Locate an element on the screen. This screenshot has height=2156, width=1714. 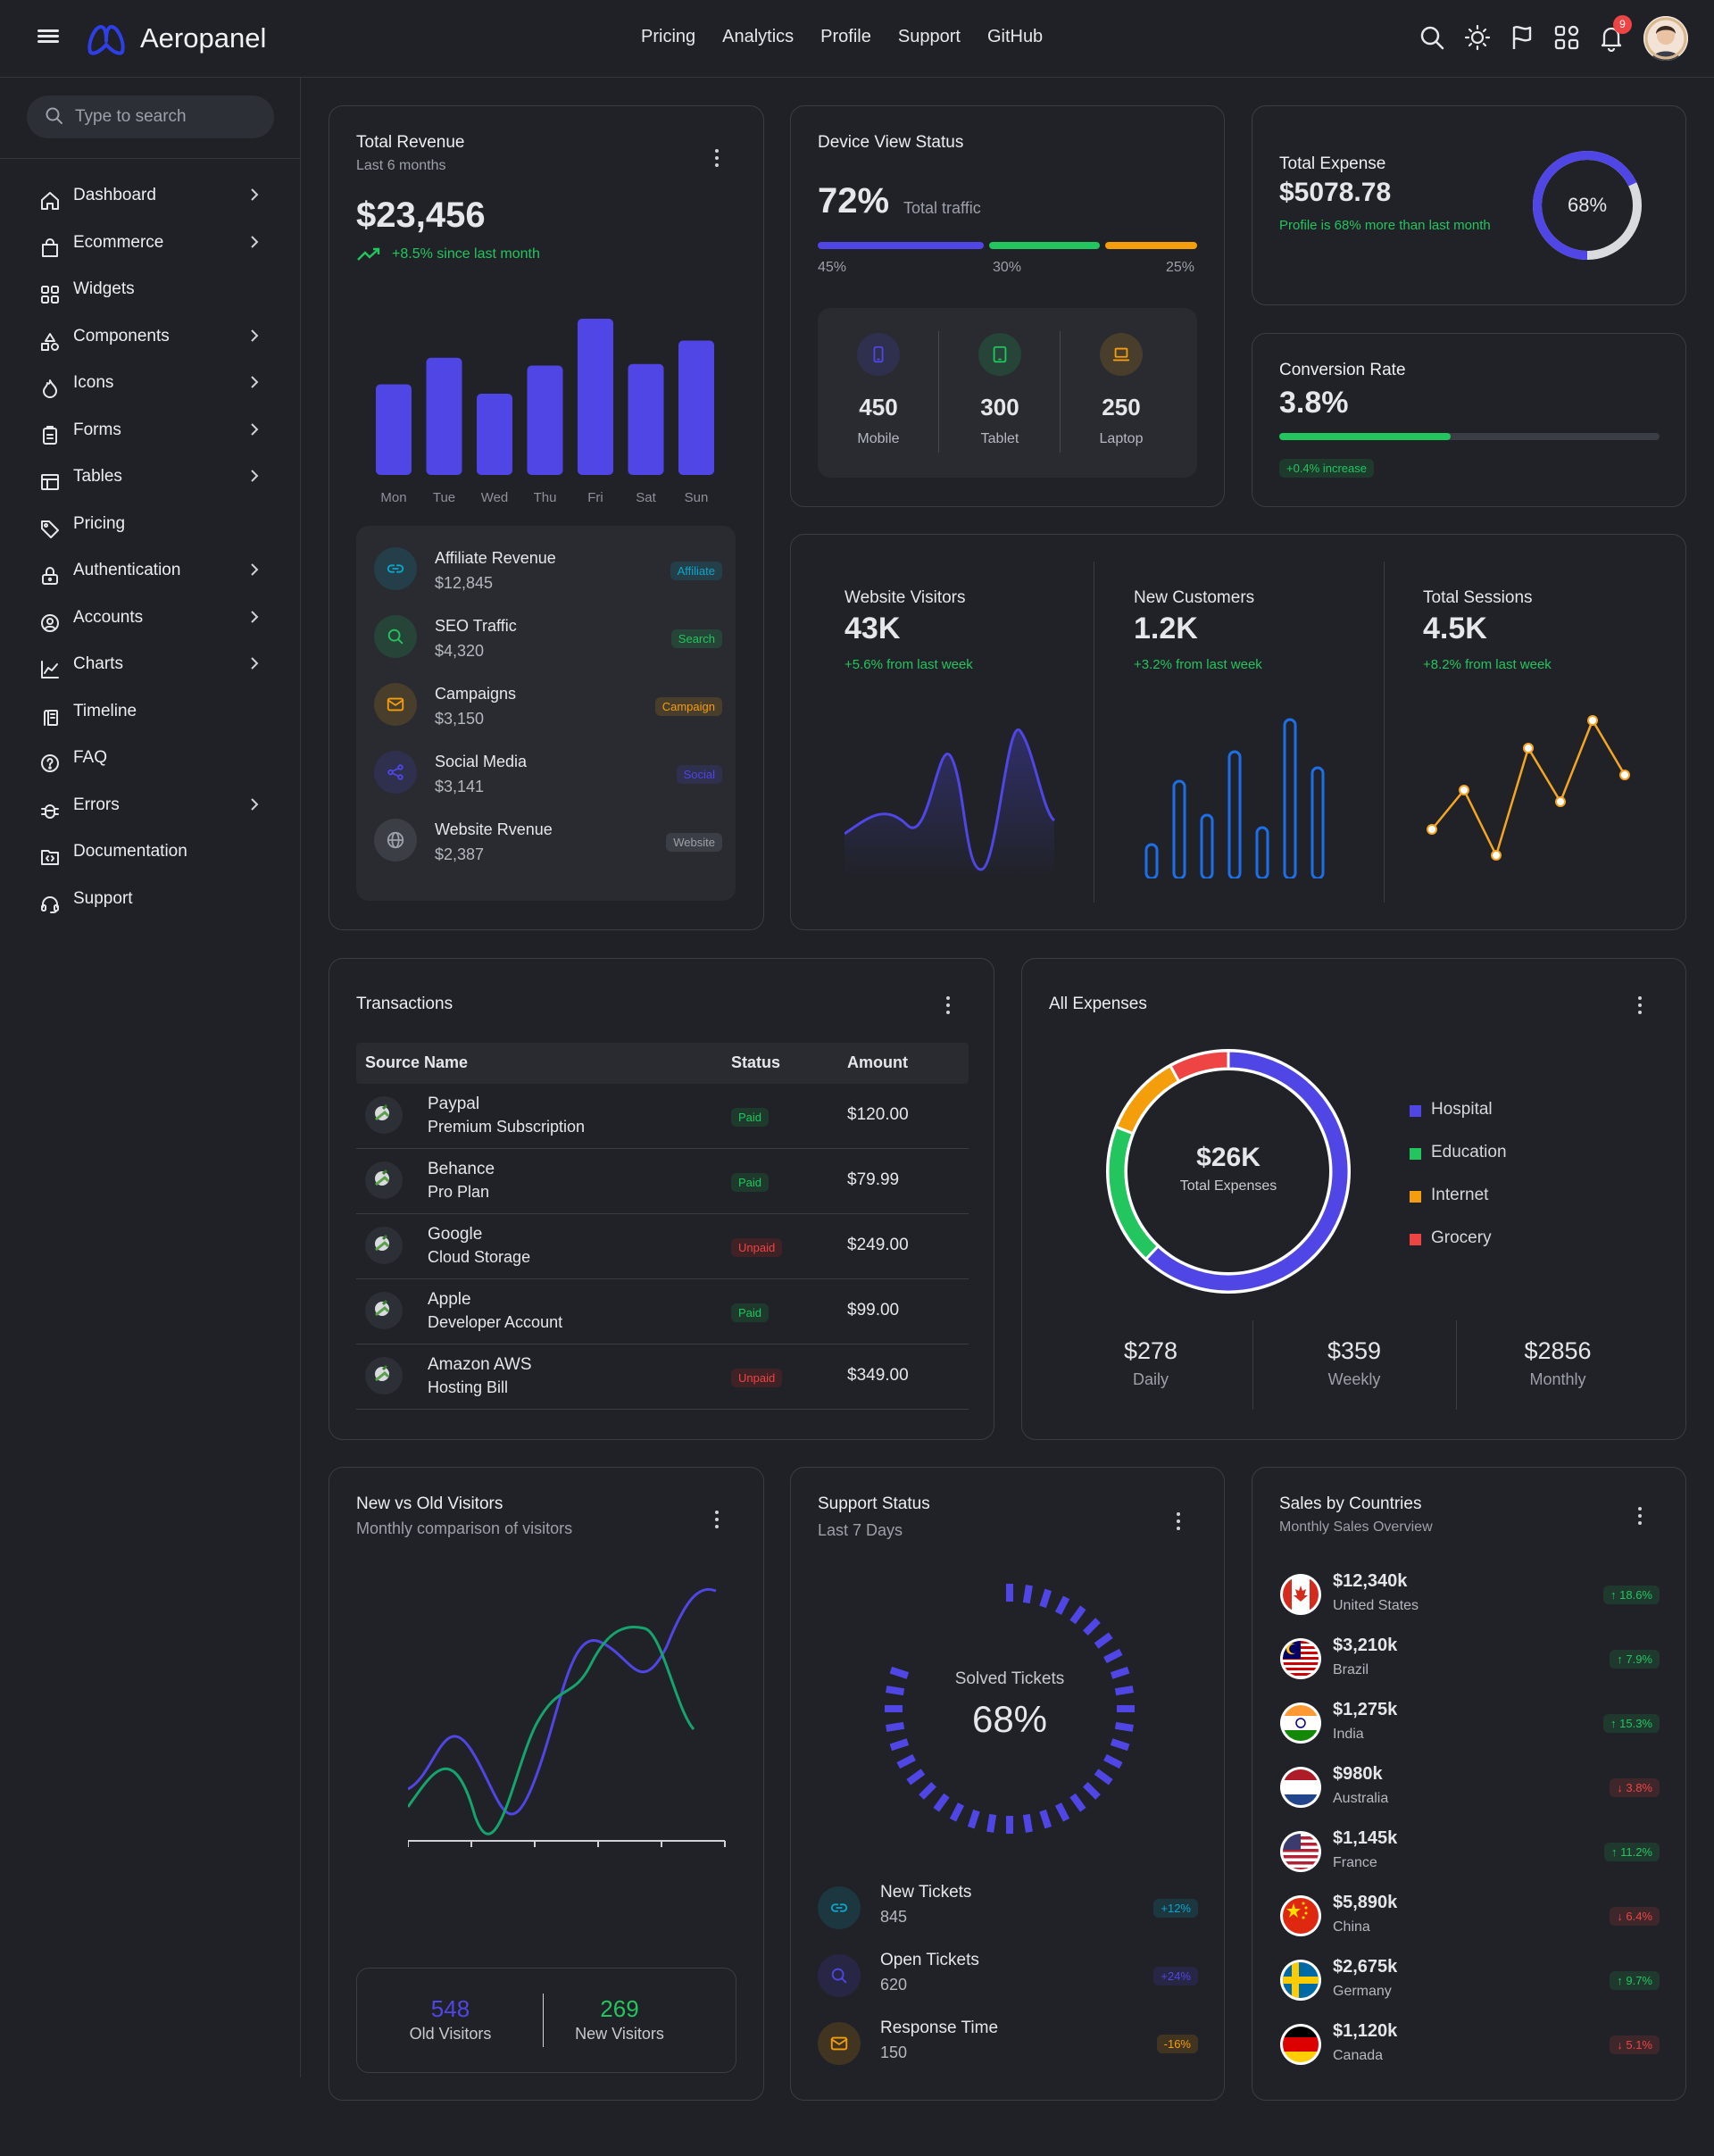
sidebar-item-support: Support is located at coordinates (150, 899).